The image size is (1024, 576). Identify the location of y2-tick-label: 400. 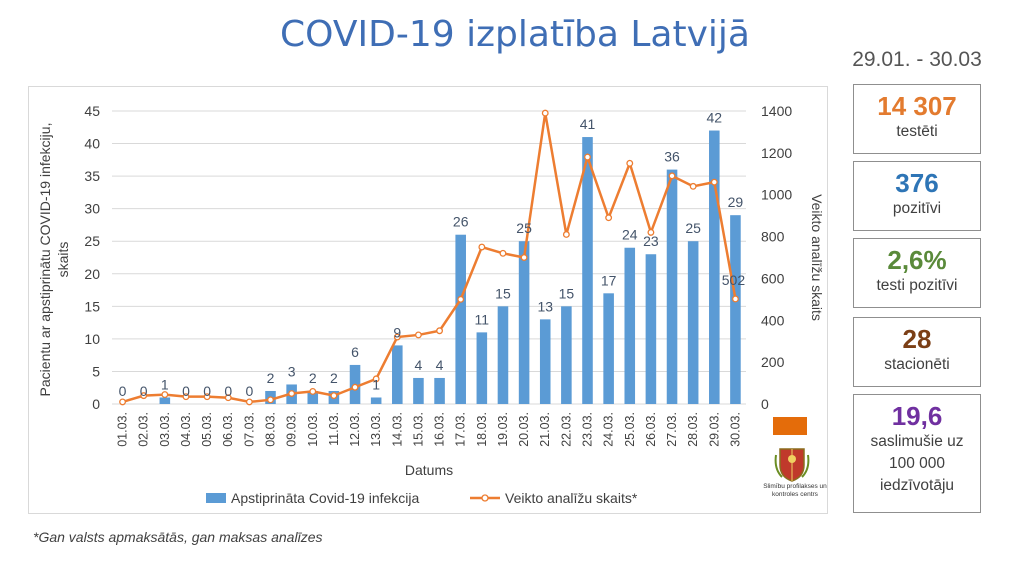
(773, 320).